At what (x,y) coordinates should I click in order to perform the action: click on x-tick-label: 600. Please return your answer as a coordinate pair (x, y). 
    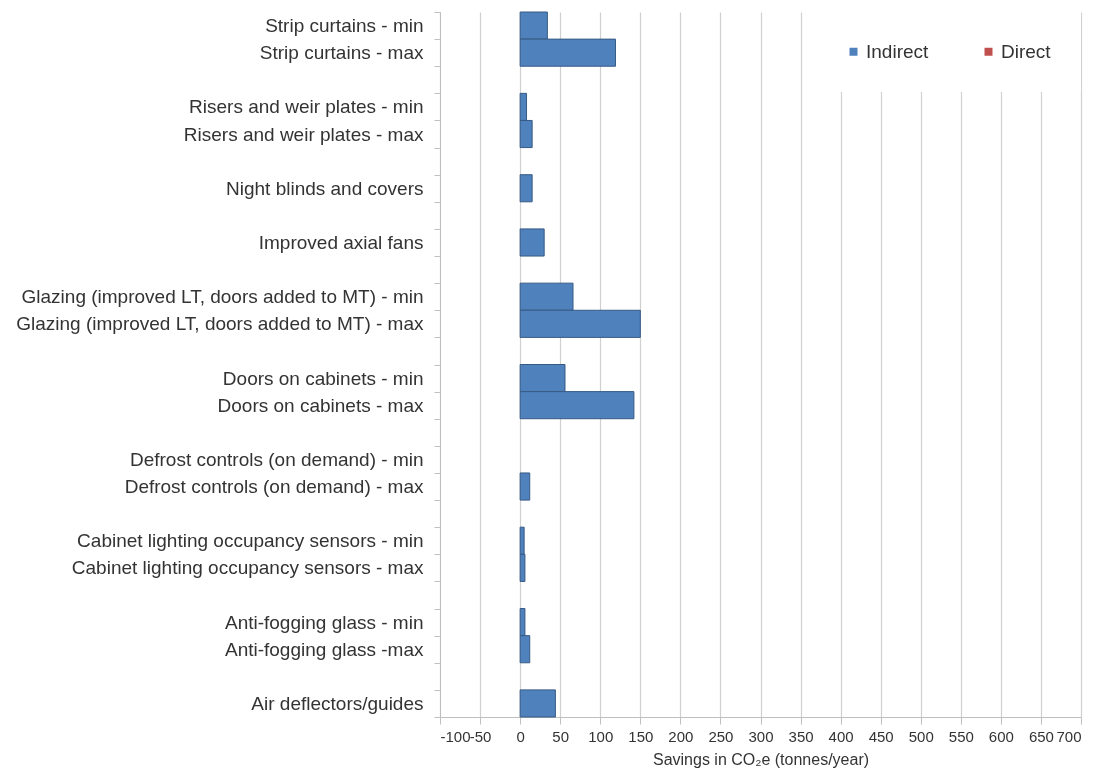
    Looking at the image, I should click on (1001, 736).